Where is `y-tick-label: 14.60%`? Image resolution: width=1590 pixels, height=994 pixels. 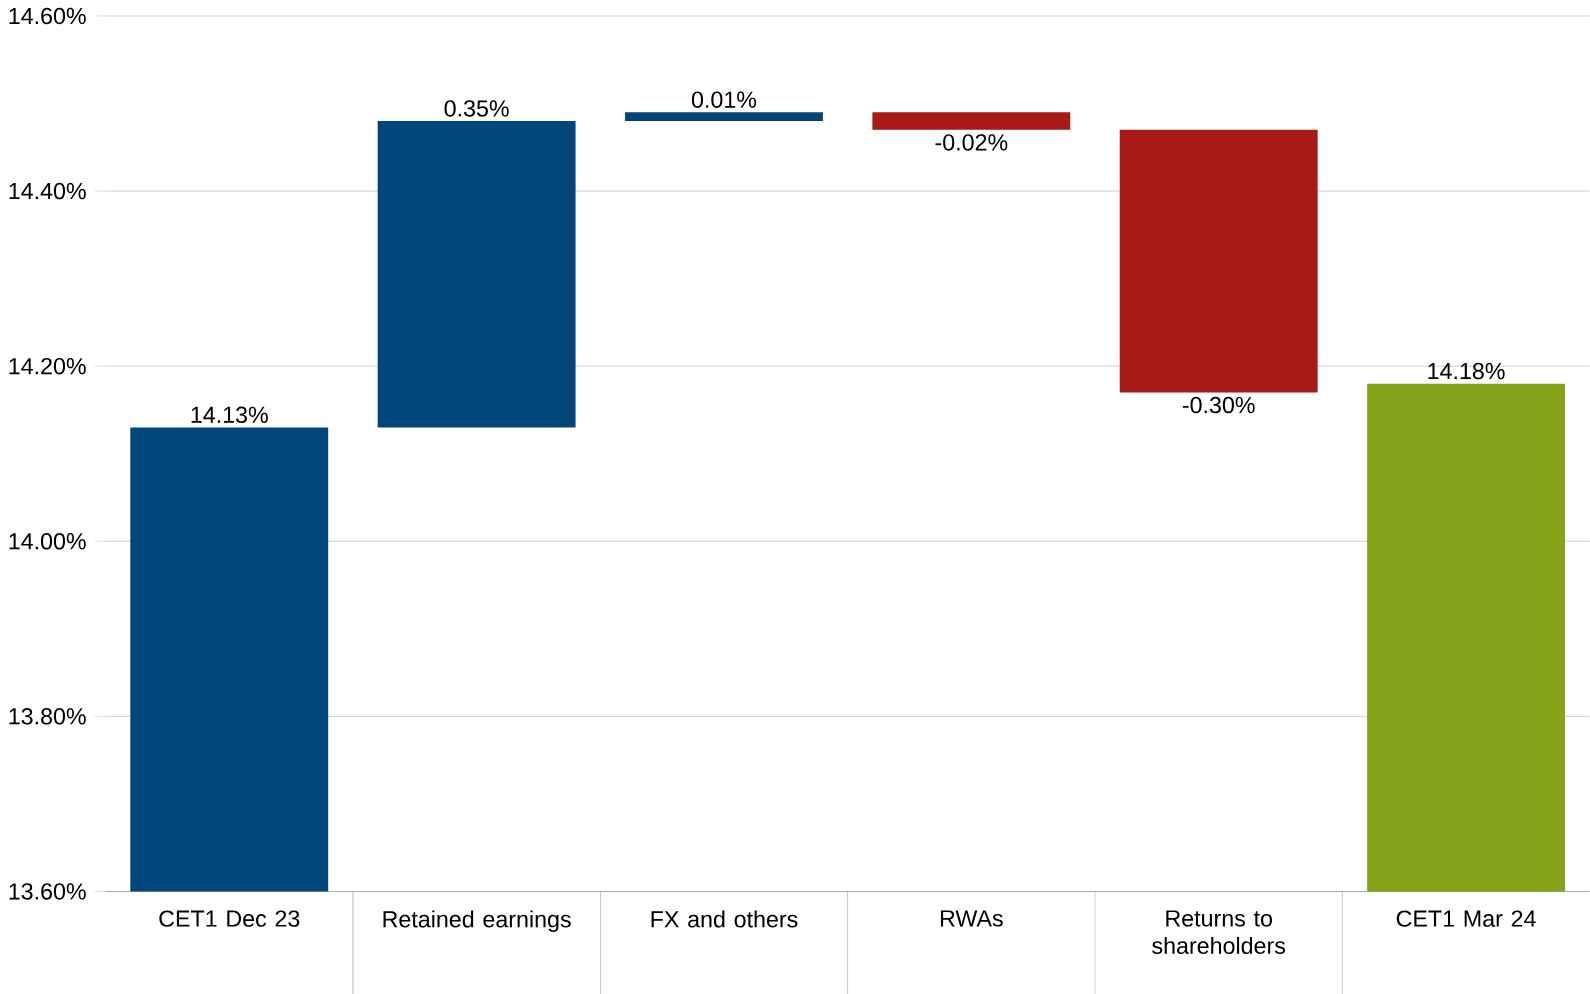
y-tick-label: 14.60% is located at coordinates (47, 16).